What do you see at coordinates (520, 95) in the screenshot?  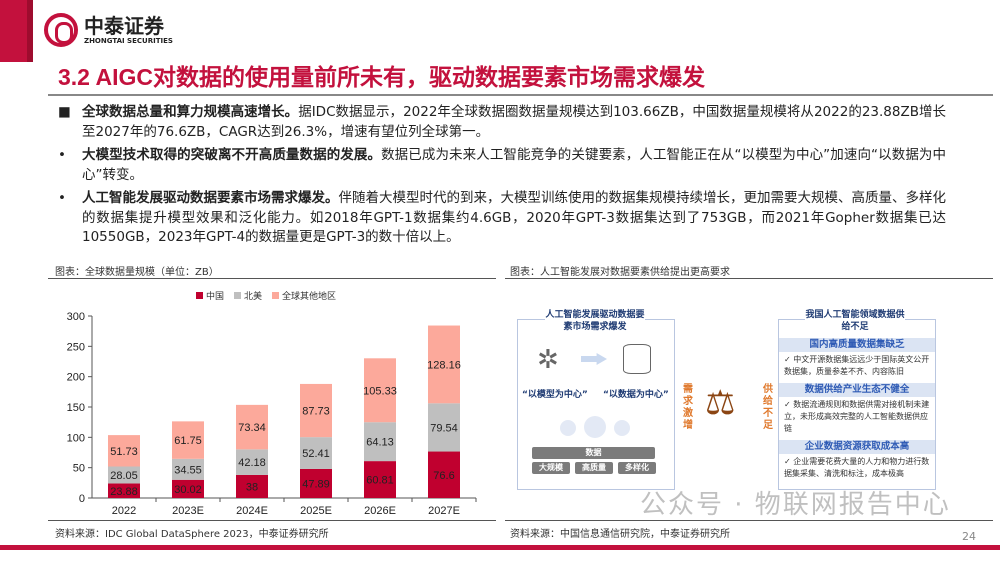 I see `title-divider` at bounding box center [520, 95].